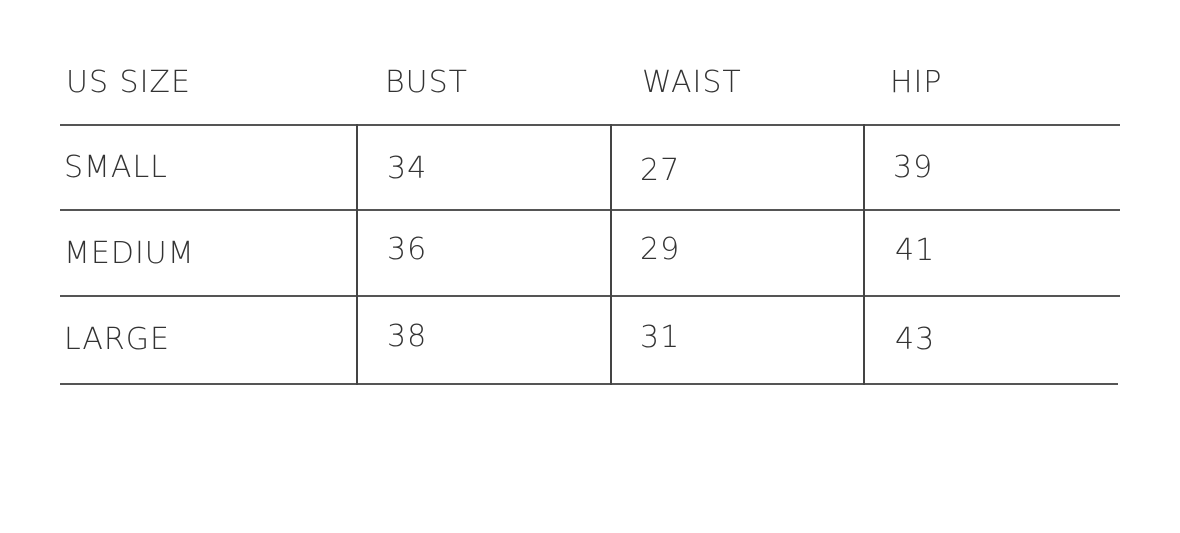 This screenshot has height=533, width=1180. What do you see at coordinates (407, 249) in the screenshot?
I see `bust-cell: 36` at bounding box center [407, 249].